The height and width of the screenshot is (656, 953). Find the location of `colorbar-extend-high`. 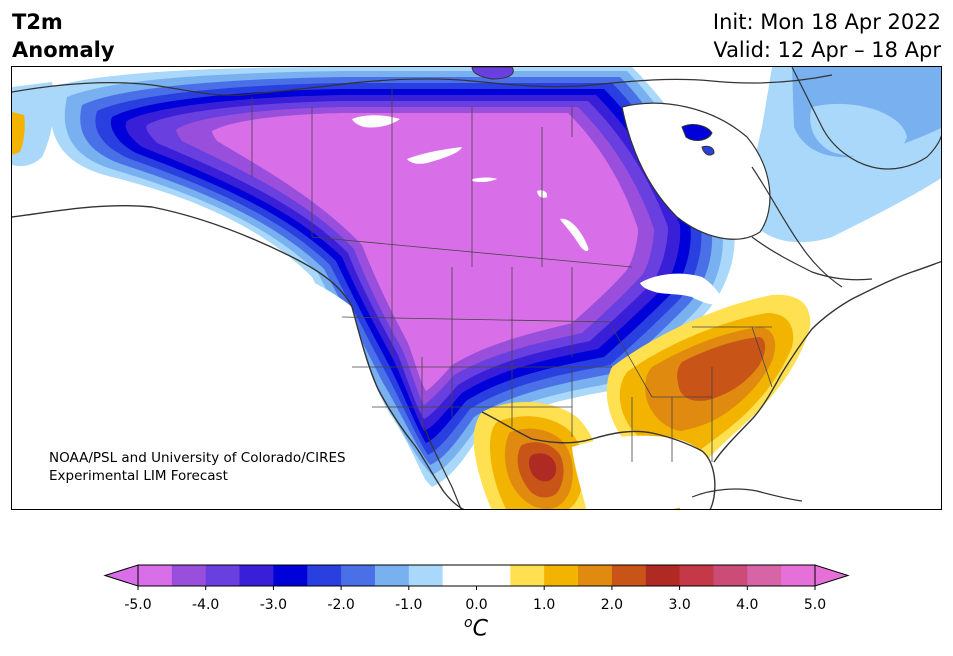

colorbar-extend-high is located at coordinates (832, 575).